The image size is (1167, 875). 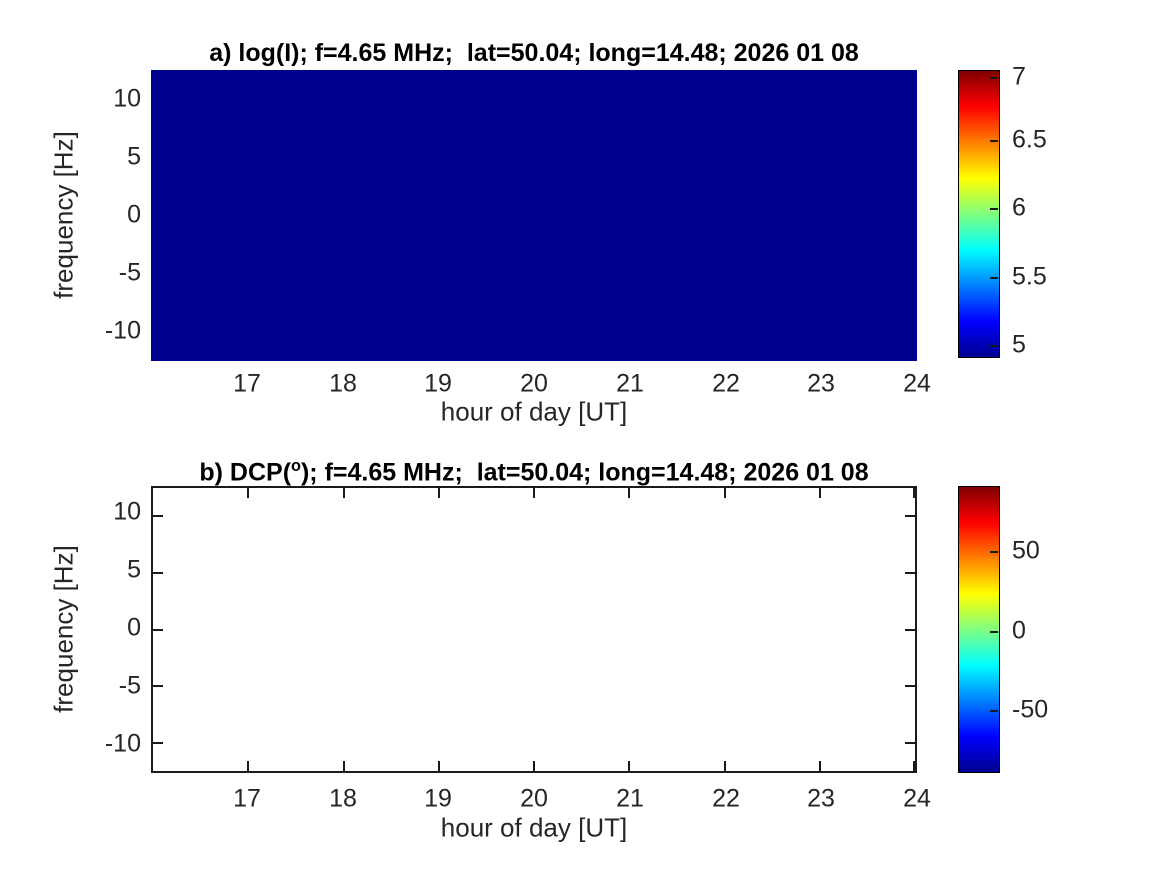 What do you see at coordinates (134, 569) in the screenshot?
I see `panel-b-ytick: 5` at bounding box center [134, 569].